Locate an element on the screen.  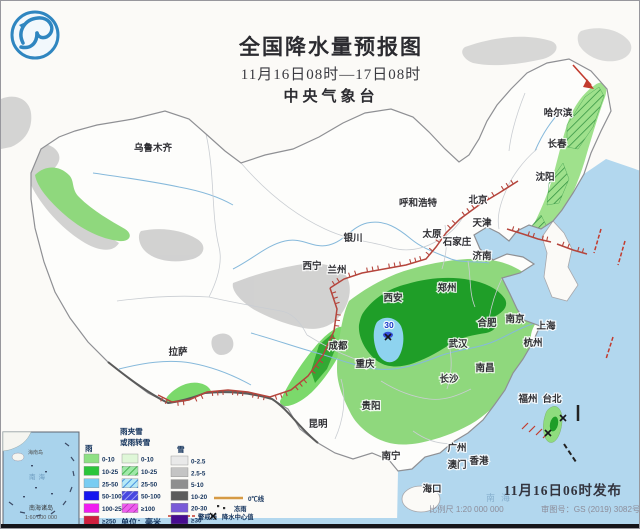
center-value-label: 降水中心值 is located at coordinates (238, 516).